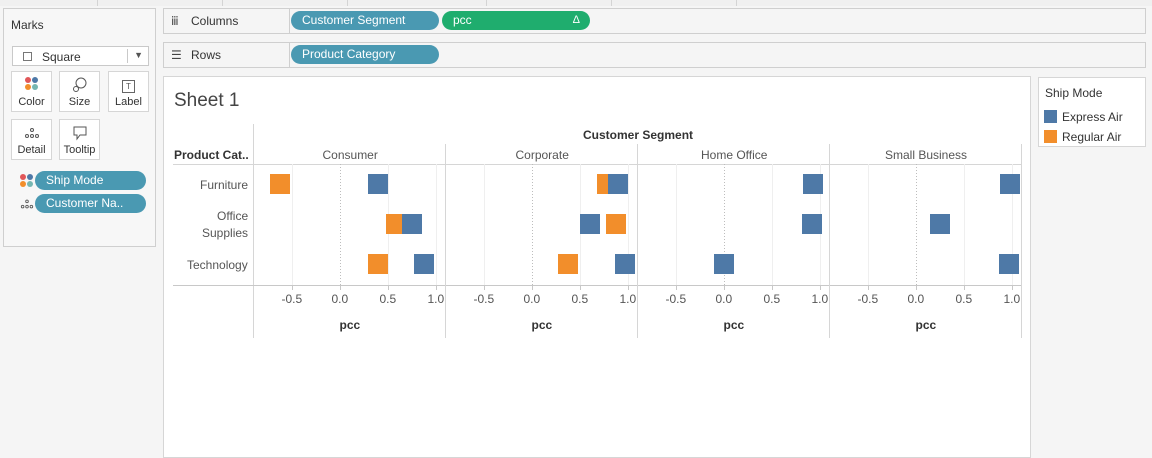 Image resolution: width=1152 pixels, height=458 pixels. I want to click on row-field-header: Product Cat.., so click(211, 155).